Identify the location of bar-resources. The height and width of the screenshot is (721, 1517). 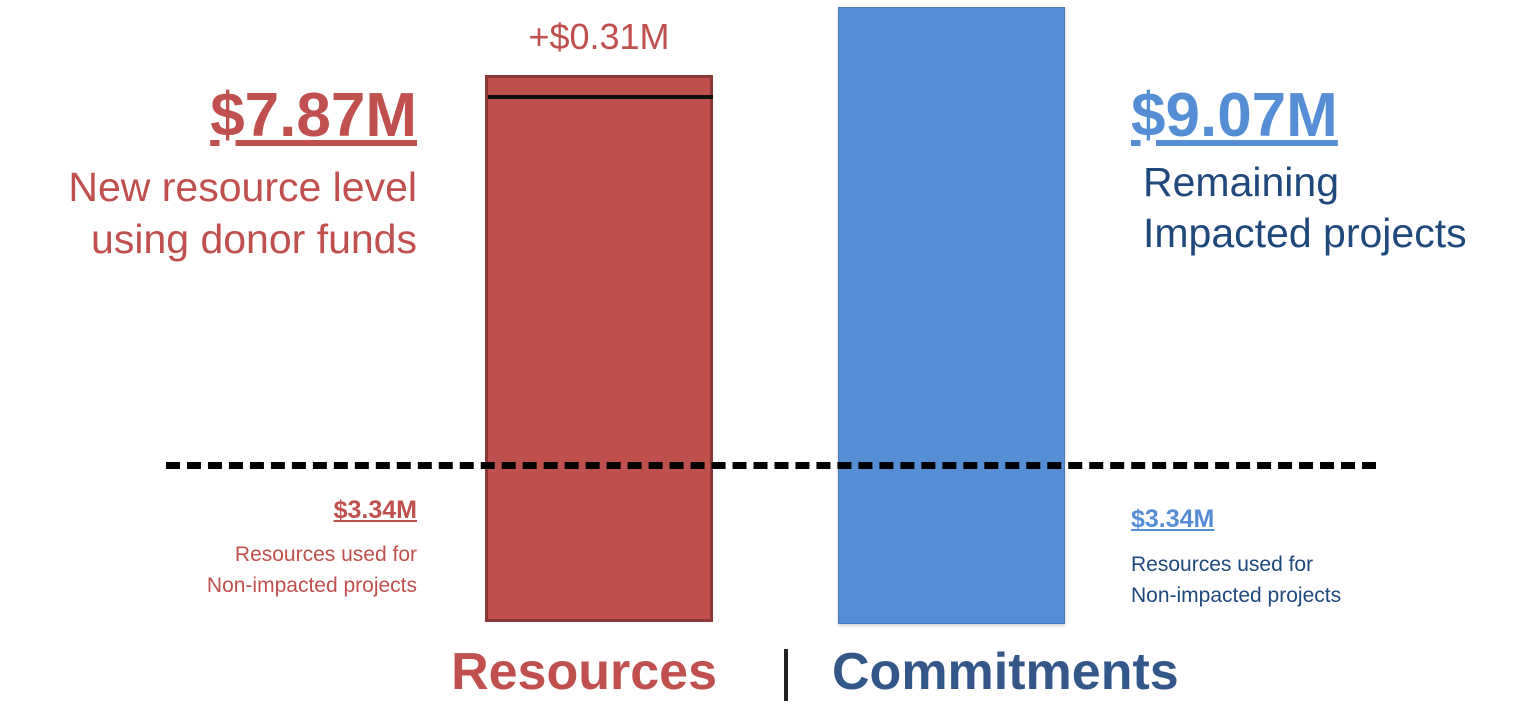
(599, 348).